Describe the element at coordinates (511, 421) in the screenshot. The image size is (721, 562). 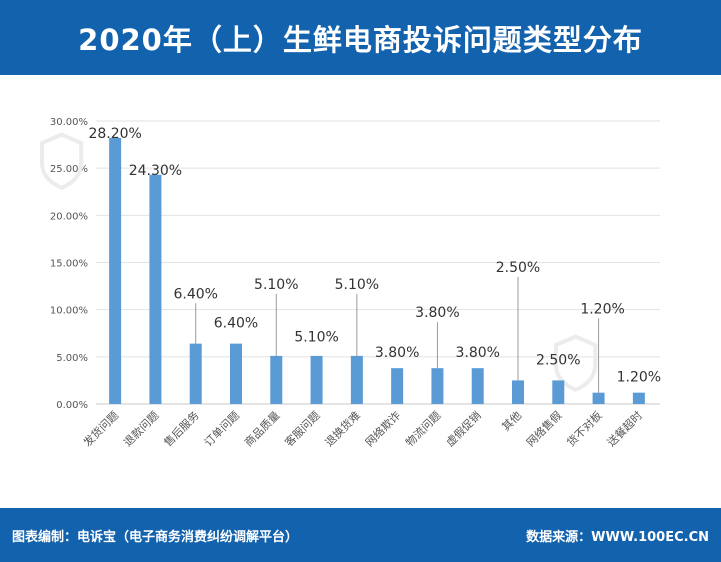
I see `x-category-label: 其他` at that location.